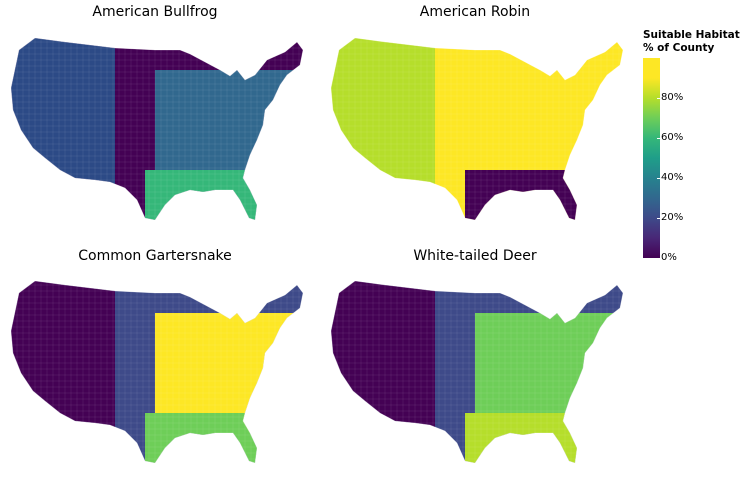 The width and height of the screenshot is (750, 478). I want to click on legend-title: Suitable Habitat % of County, so click(691, 42).